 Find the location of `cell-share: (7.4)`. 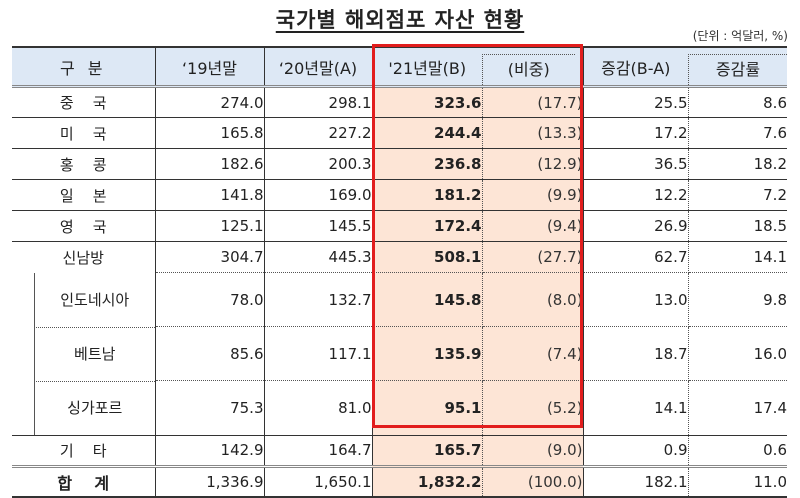

cell-share: (7.4) is located at coordinates (533, 353).